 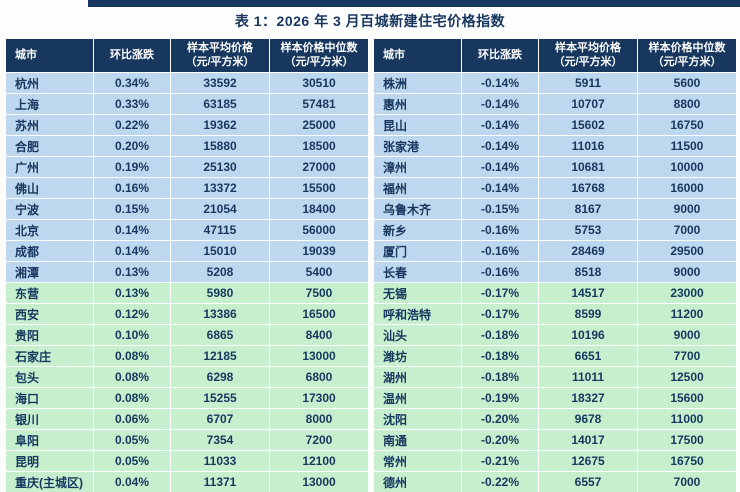 I want to click on avg-cell: 12185, so click(x=220, y=356).